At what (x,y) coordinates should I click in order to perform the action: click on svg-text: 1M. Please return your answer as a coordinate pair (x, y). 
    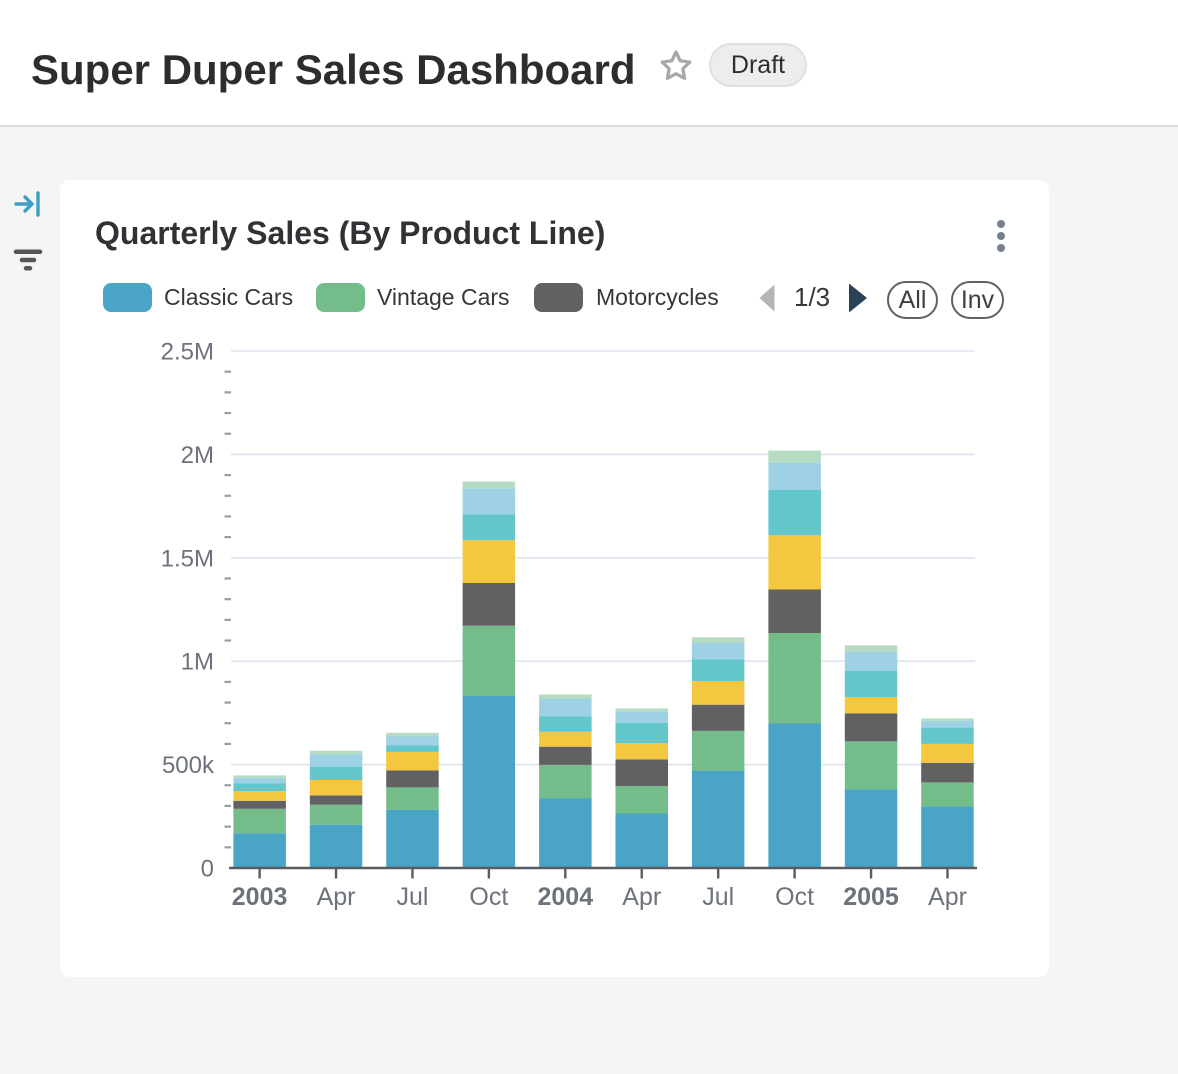
    Looking at the image, I should click on (197, 662).